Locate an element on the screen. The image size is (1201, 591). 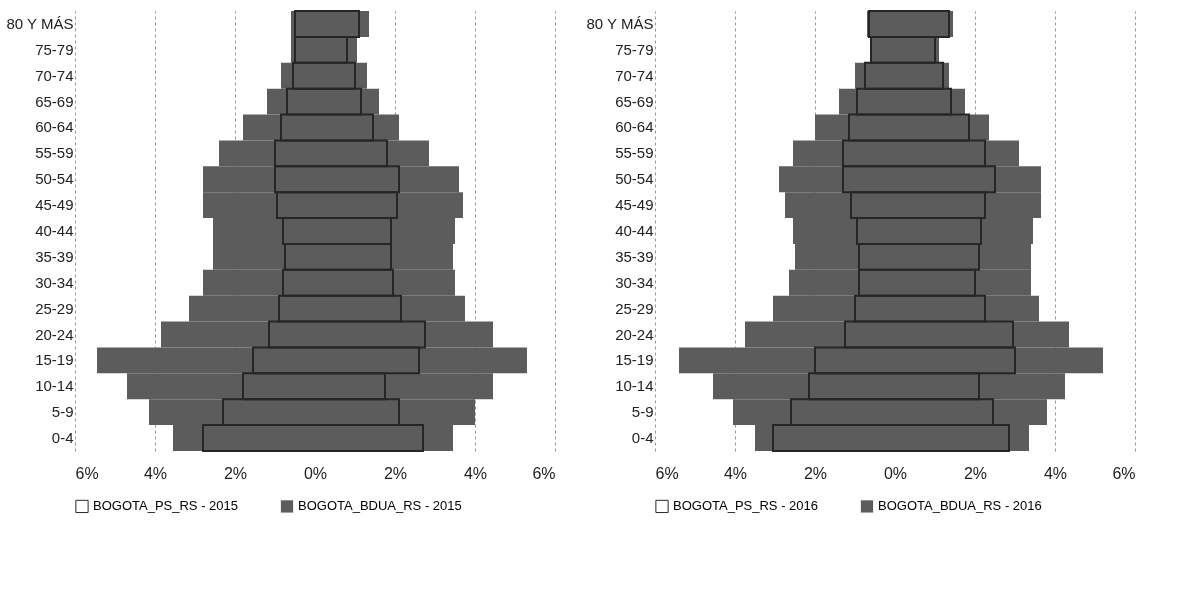
legend-label: BOGOTA_BDUA_RS - 2015 is located at coordinates (380, 506).